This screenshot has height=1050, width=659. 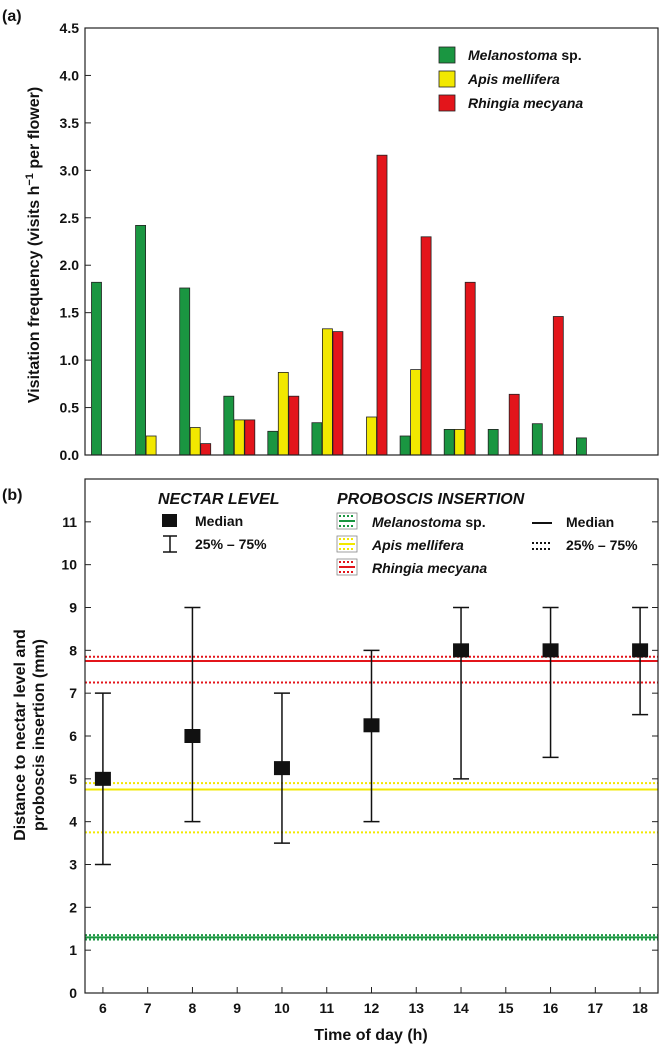 I want to click on x-tick-label: 11, so click(x=326, y=1008).